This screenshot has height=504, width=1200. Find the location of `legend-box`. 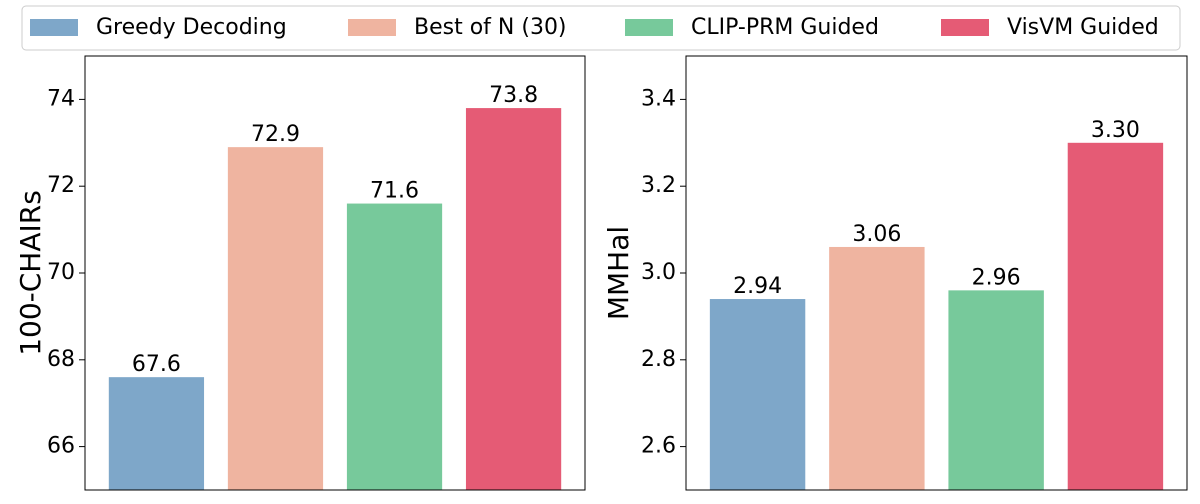

legend-box is located at coordinates (601, 28).